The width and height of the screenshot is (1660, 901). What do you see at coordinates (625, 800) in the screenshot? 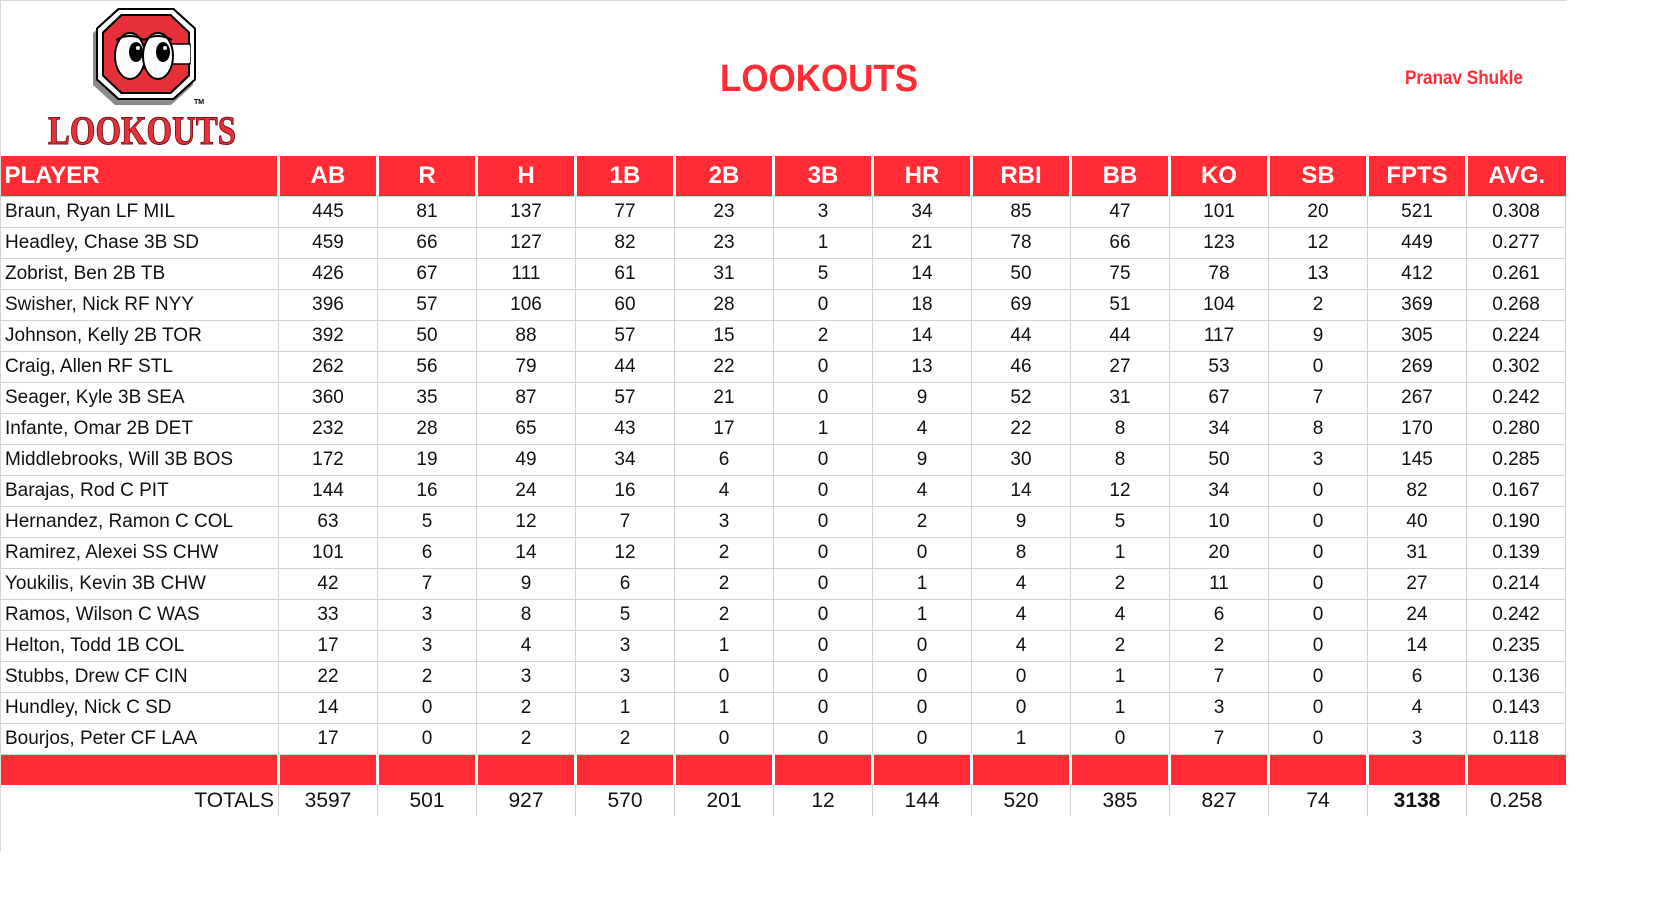
I see `total-cell-1b: 570` at bounding box center [625, 800].